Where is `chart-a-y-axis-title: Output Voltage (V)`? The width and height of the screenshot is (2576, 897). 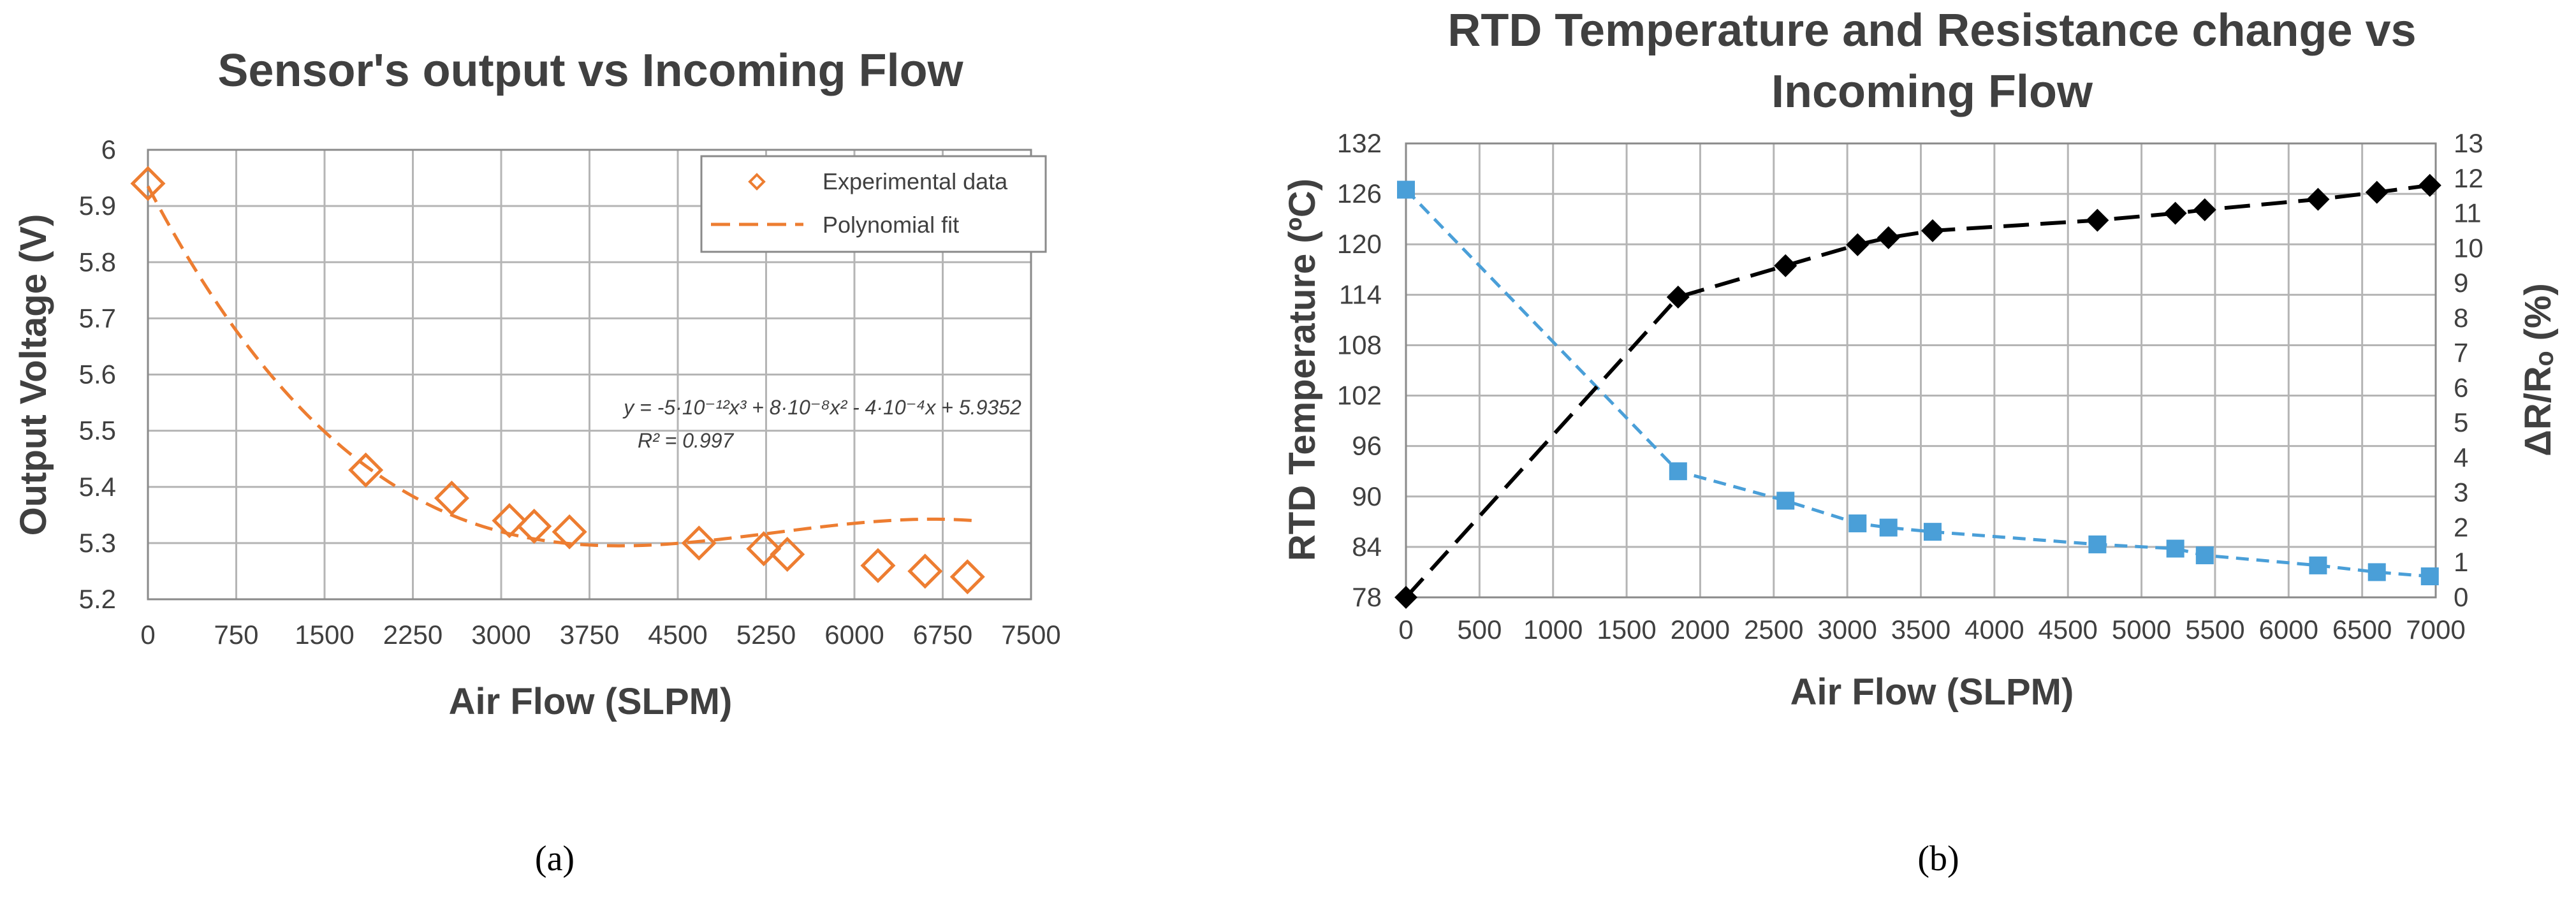
chart-a-y-axis-title: Output Voltage (V) is located at coordinates (33, 375).